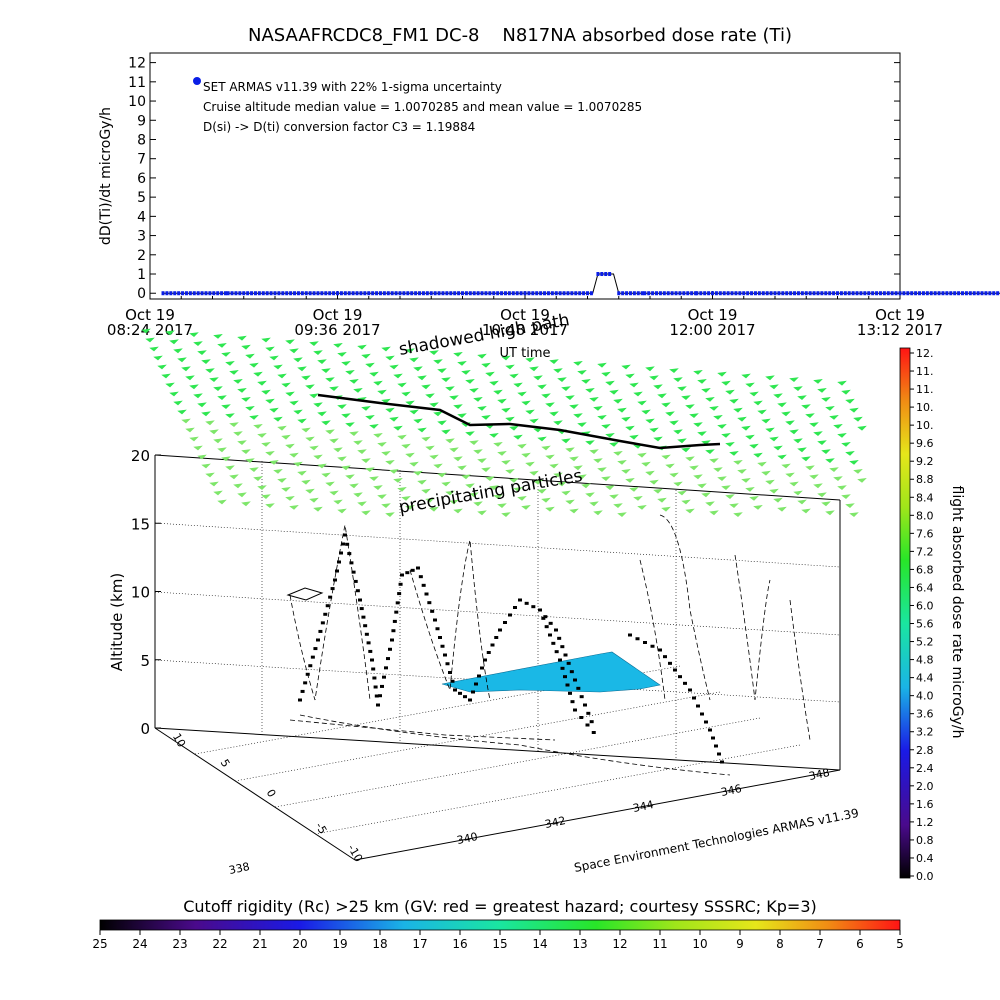  What do you see at coordinates (239, 868) in the screenshot?
I see `longitude-tick-label: 338` at bounding box center [239, 868].